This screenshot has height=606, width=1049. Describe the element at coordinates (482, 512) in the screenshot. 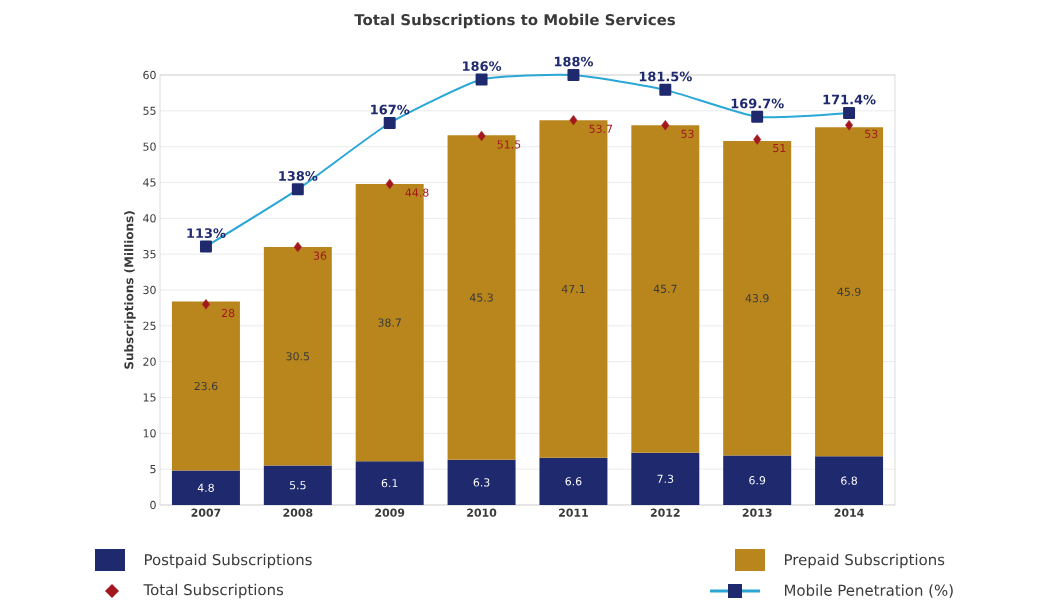

I see `x-tick-label: 2010` at that location.